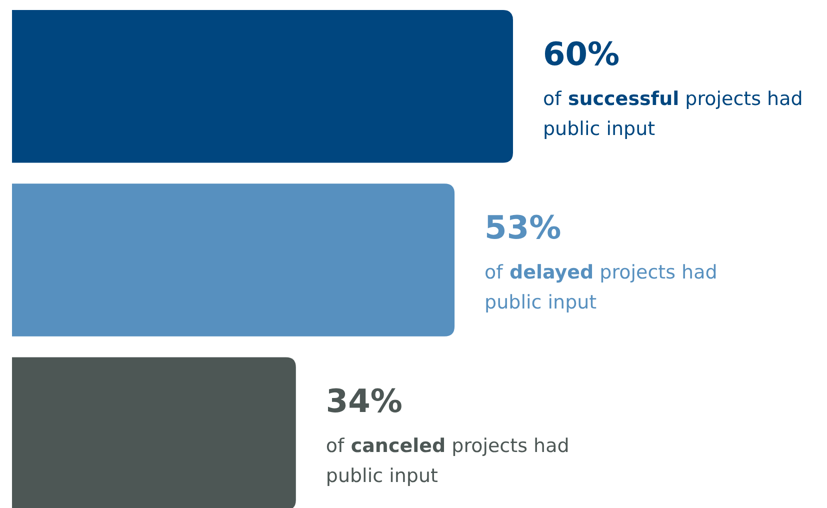 The image size is (827, 508). I want to click on category-label: of delayed projects had public input, so click(601, 288).